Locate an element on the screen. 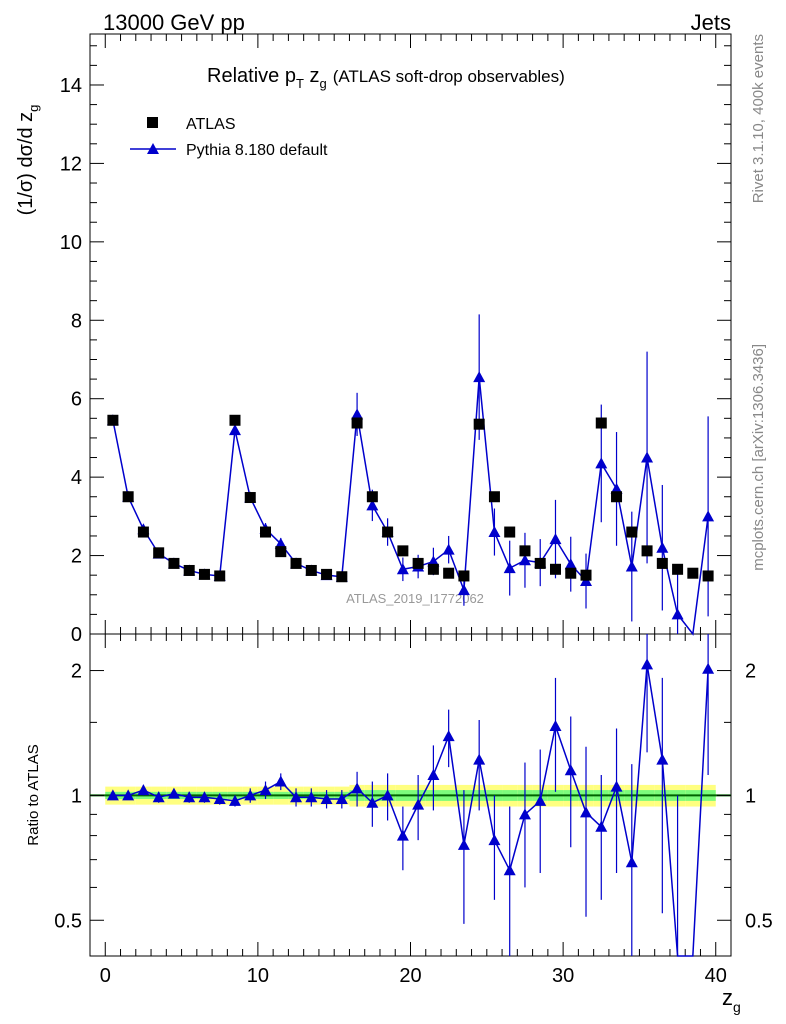  ratio-ylabel: Ratio to ATLAS is located at coordinates (33, 794).